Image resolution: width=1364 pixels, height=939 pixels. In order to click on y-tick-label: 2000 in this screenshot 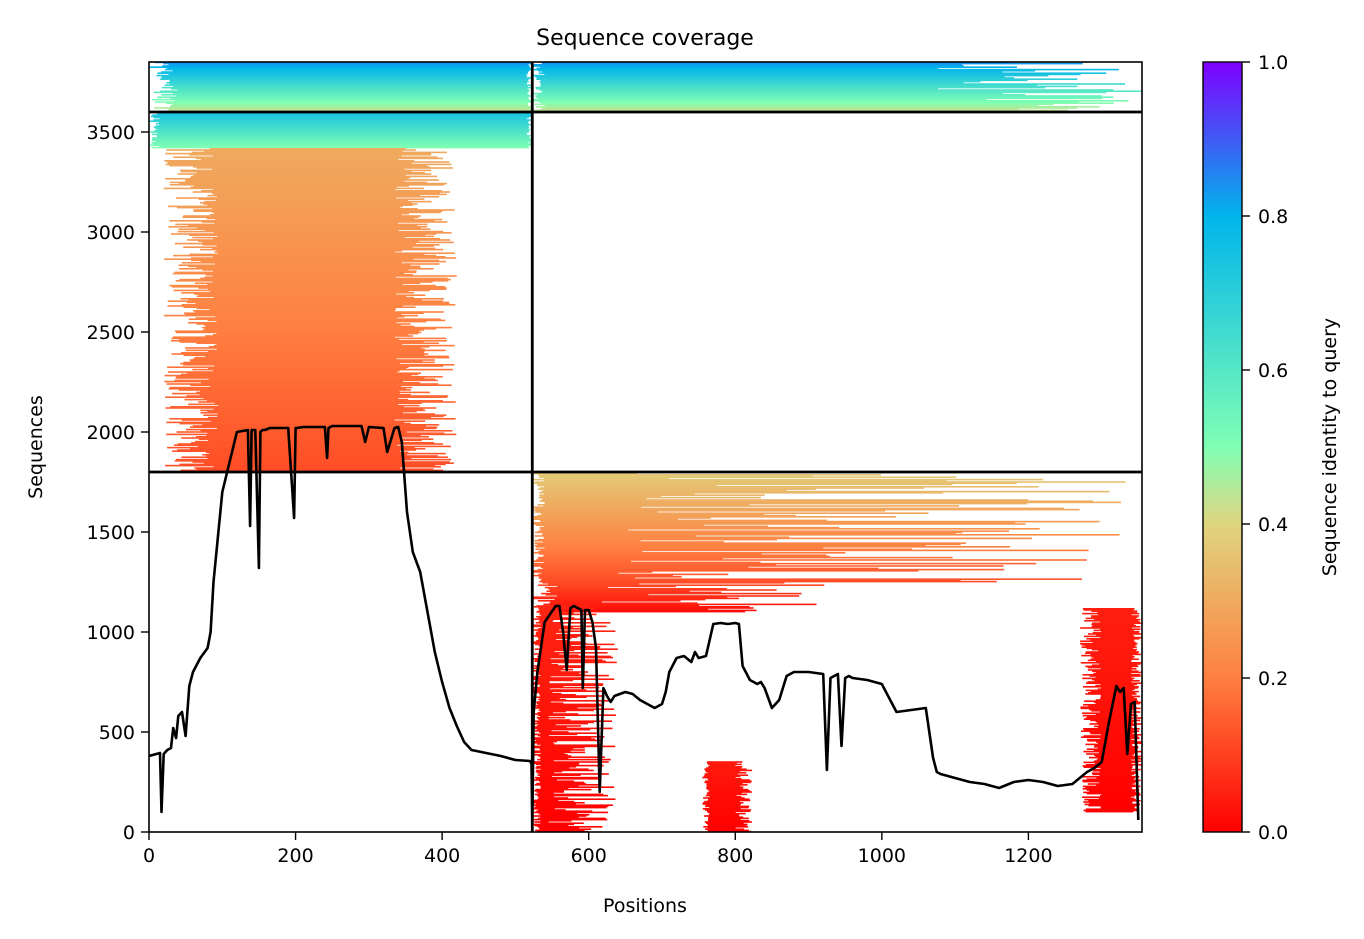, I will do `click(111, 433)`.